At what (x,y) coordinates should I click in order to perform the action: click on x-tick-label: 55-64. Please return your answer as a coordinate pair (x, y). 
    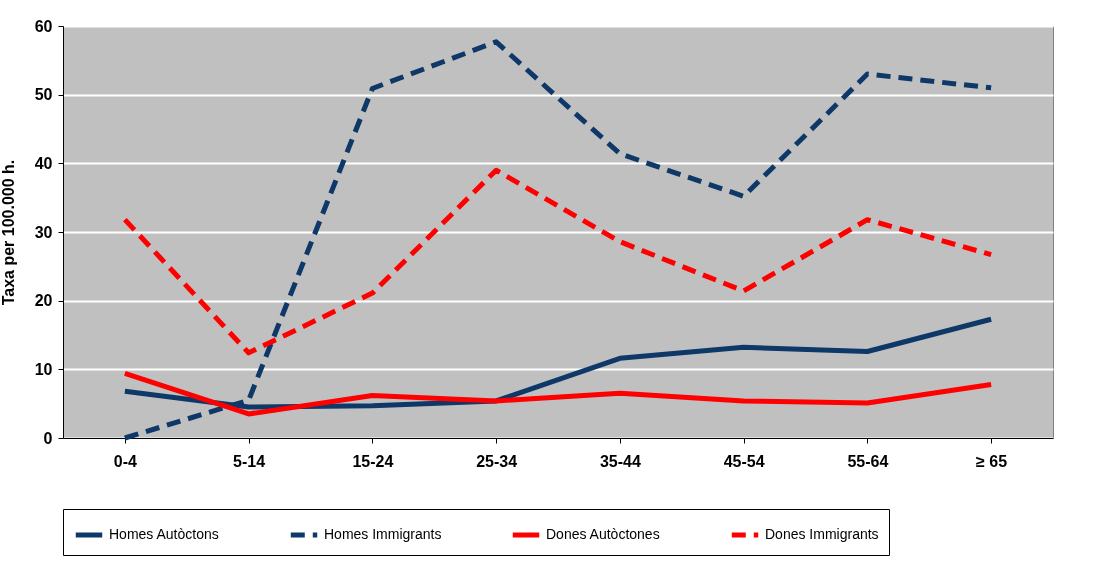
    Looking at the image, I should click on (868, 461).